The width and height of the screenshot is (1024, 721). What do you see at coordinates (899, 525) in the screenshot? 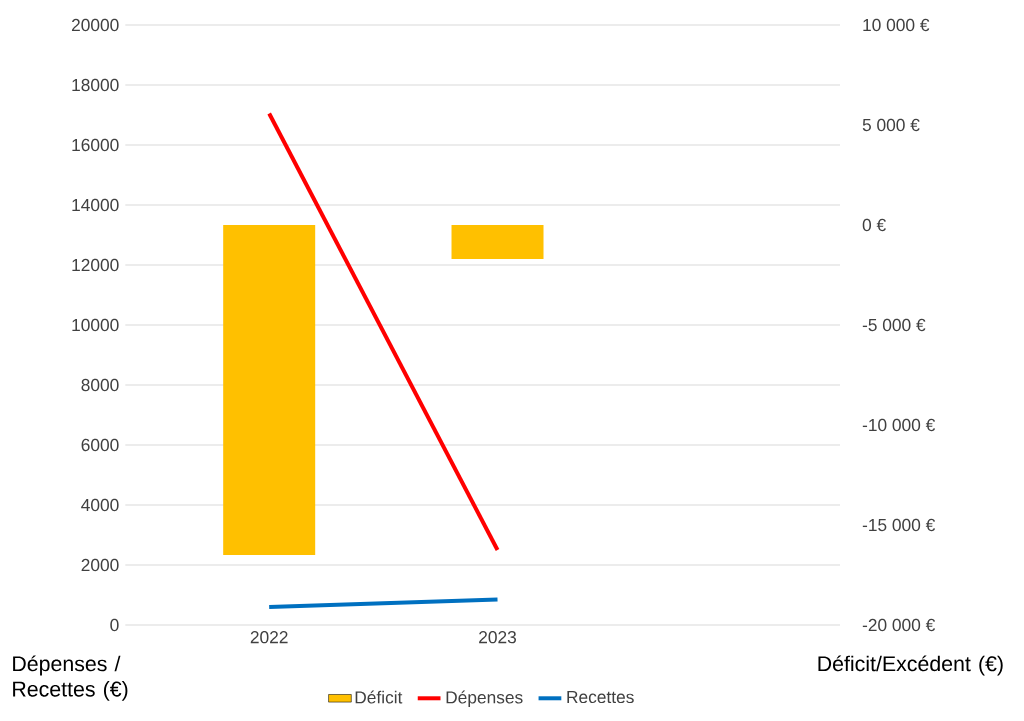
I see `y2-tick-label: -15 000 €` at bounding box center [899, 525].